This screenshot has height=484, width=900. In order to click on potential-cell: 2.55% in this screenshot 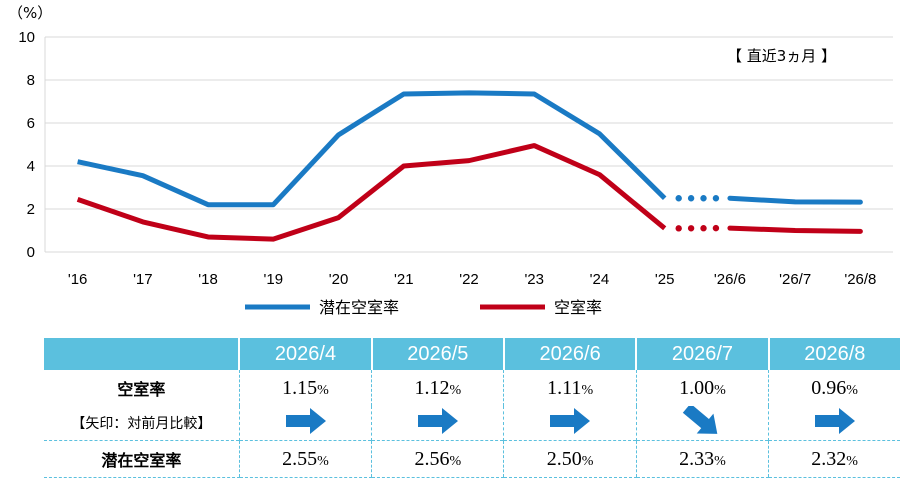, I will do `click(305, 459)`.